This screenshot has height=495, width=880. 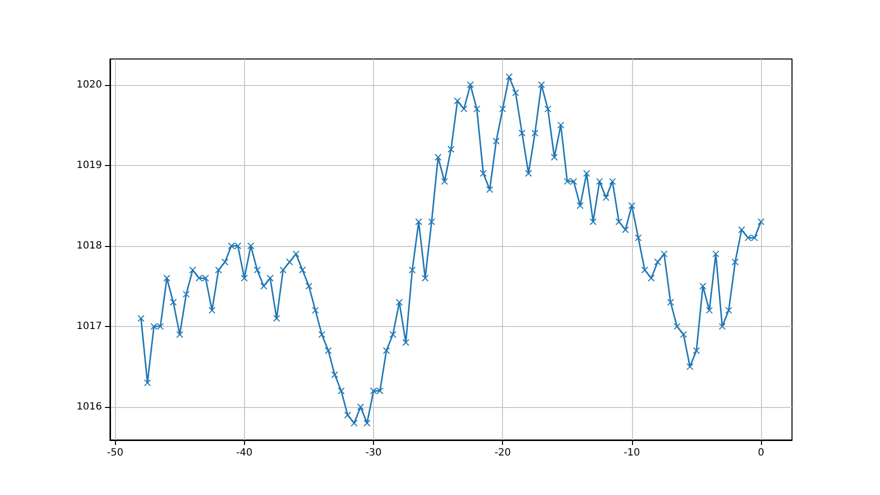 I want to click on y-tick-label: 1020, so click(x=89, y=84).